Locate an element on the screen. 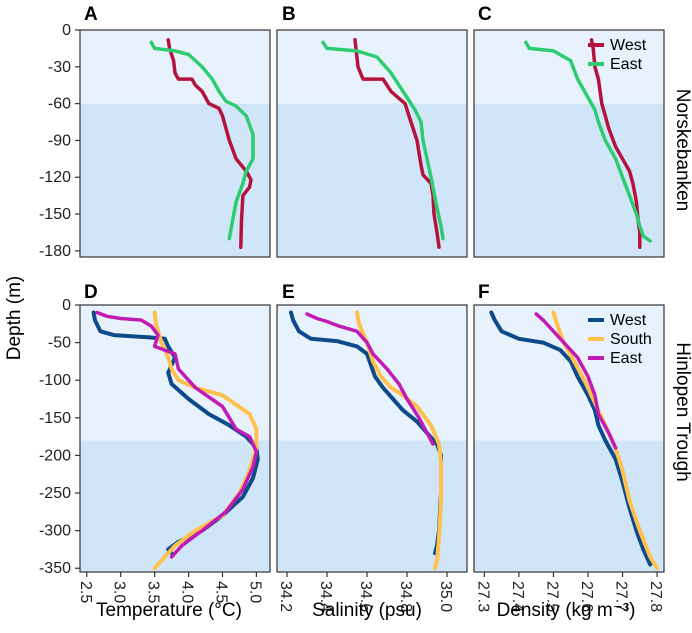 This screenshot has height=633, width=692. plot-frame-a is located at coordinates (175, 143).